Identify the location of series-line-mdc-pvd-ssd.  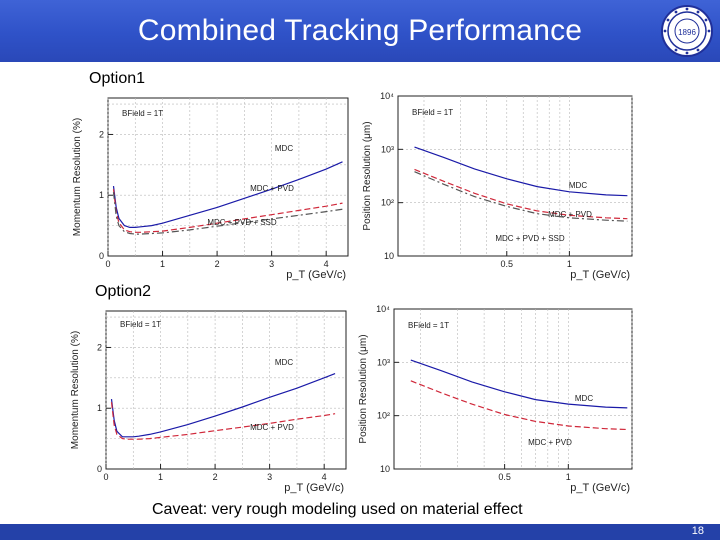
(227, 213).